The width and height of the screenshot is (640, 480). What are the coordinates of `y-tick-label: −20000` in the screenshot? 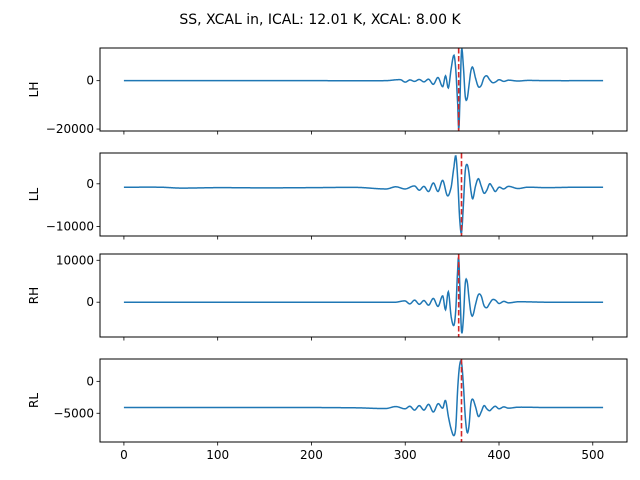 It's located at (70, 129).